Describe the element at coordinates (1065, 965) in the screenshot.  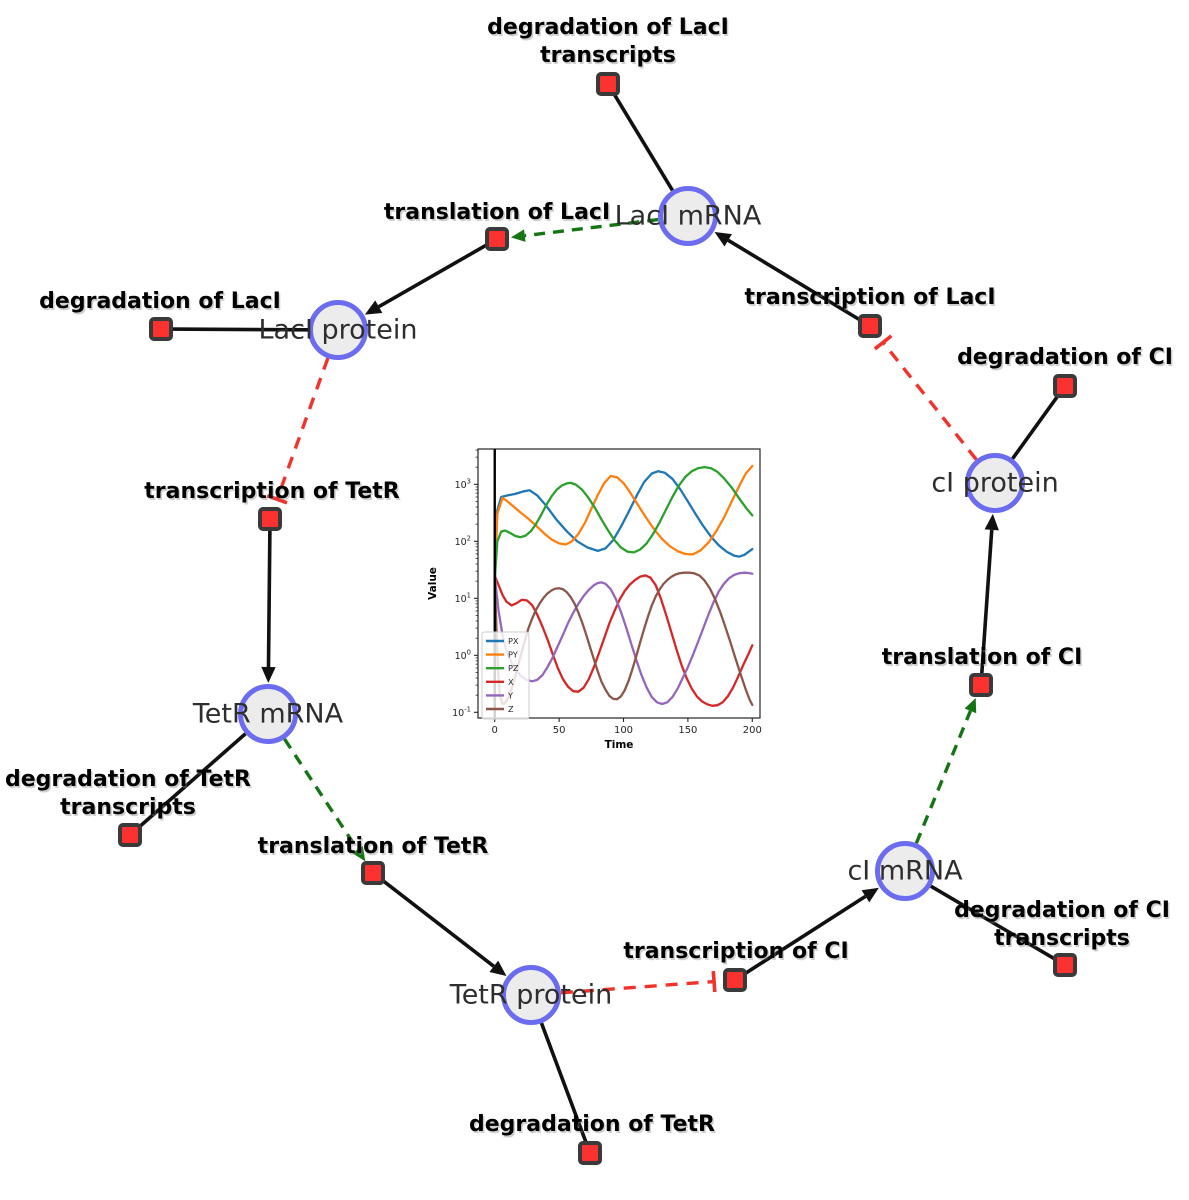
I see `reaction-node-deg_ci_tx` at that location.